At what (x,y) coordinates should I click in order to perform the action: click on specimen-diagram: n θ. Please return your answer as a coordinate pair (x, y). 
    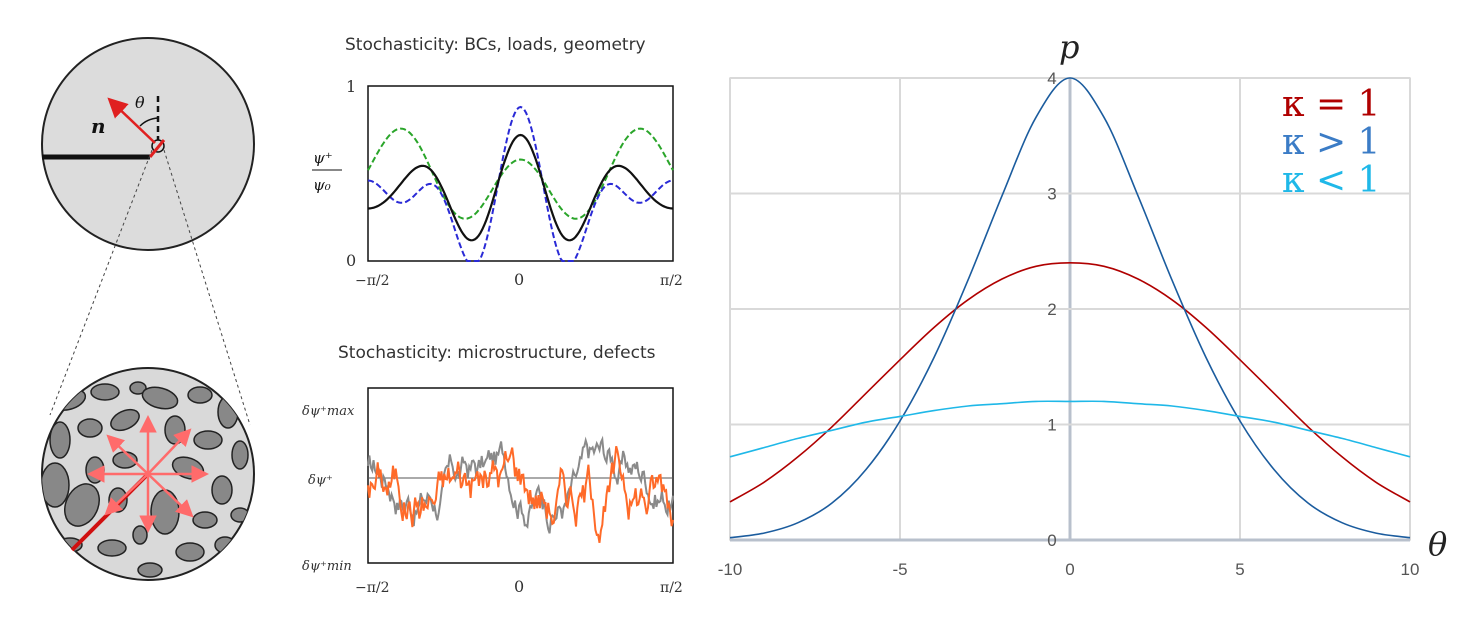
    Looking at the image, I should click on (148, 309).